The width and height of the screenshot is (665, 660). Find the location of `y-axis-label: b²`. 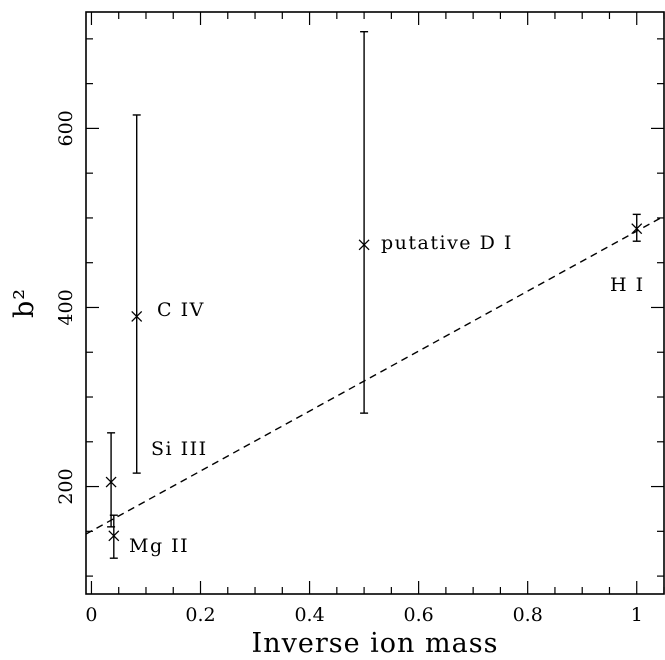

y-axis-label: b² is located at coordinates (24, 303).